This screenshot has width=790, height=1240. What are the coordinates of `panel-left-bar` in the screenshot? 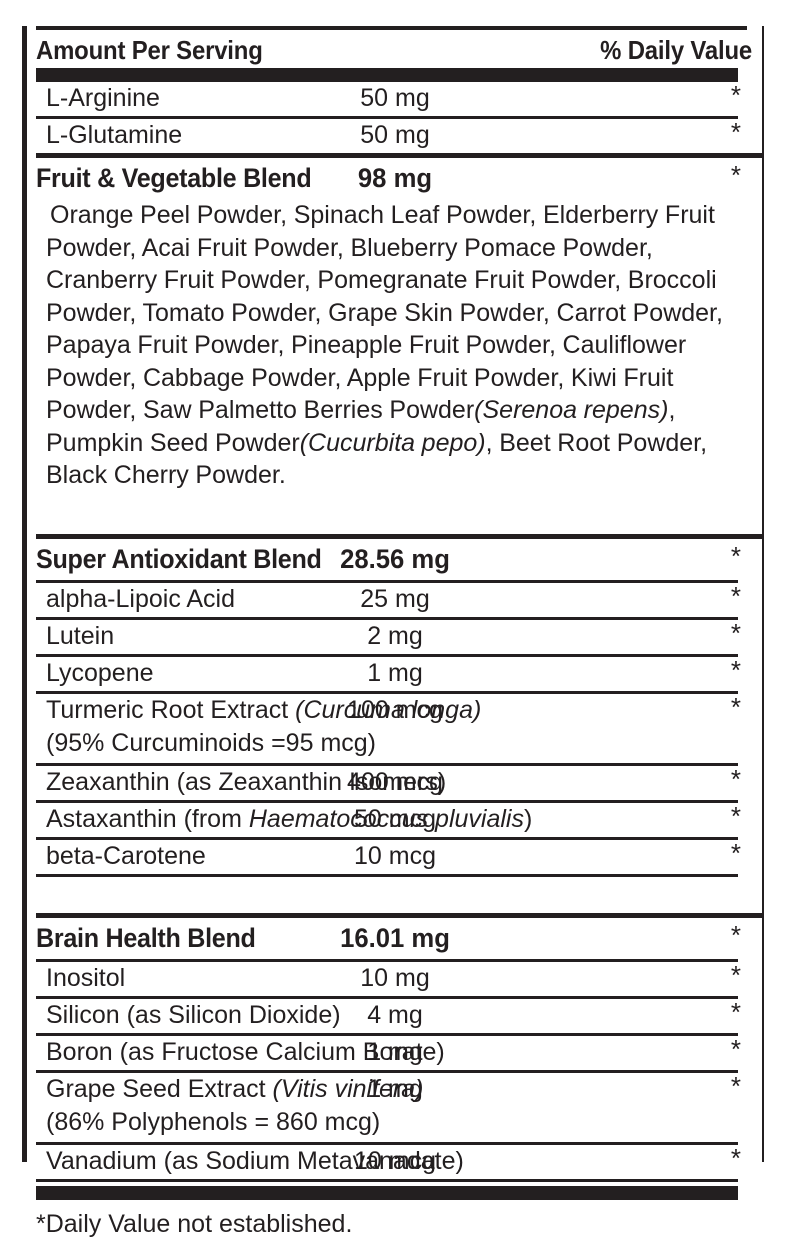 It's located at (24, 594).